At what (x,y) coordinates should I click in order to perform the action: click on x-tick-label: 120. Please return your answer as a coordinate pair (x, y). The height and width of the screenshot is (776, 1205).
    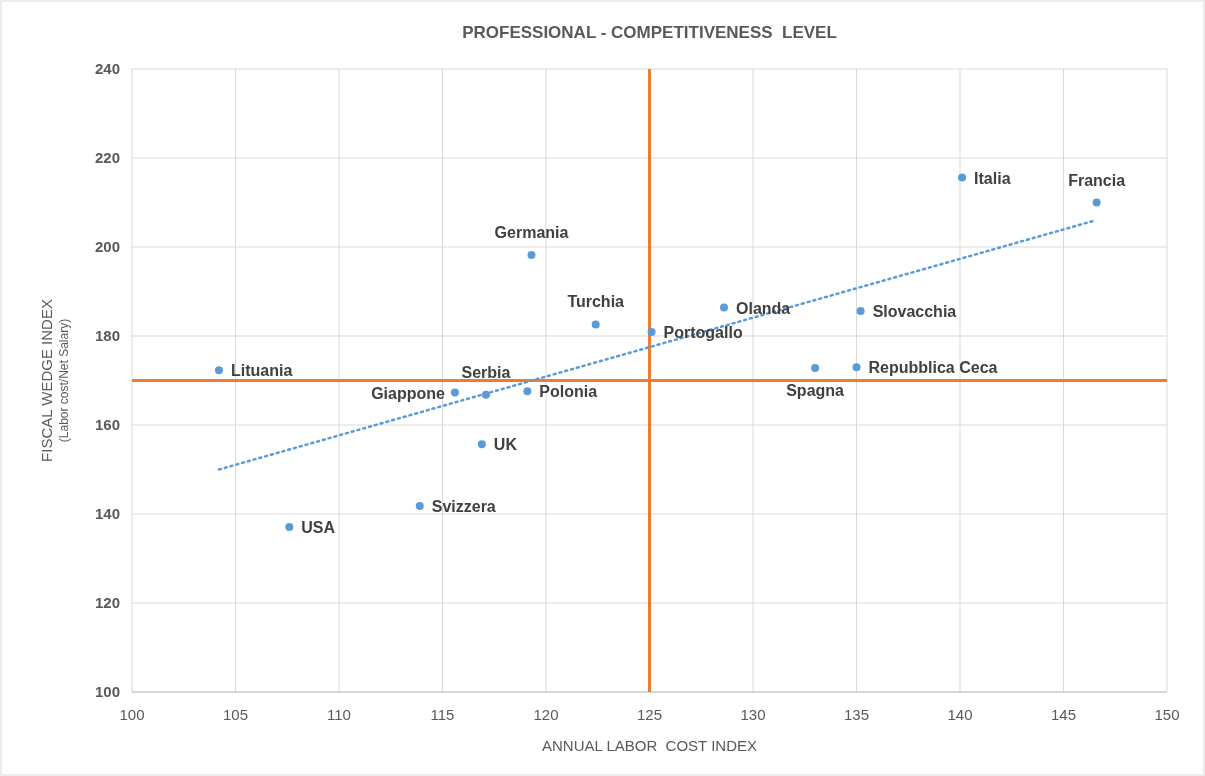
    Looking at the image, I should click on (546, 714).